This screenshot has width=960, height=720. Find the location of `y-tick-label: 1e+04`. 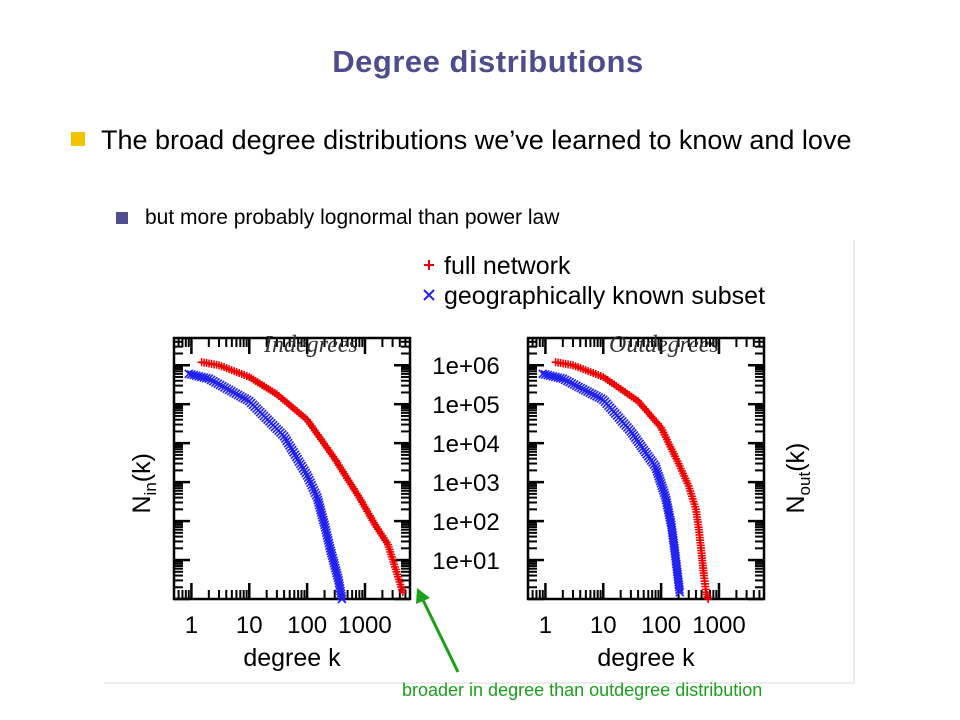

y-tick-label: 1e+04 is located at coordinates (465, 444).